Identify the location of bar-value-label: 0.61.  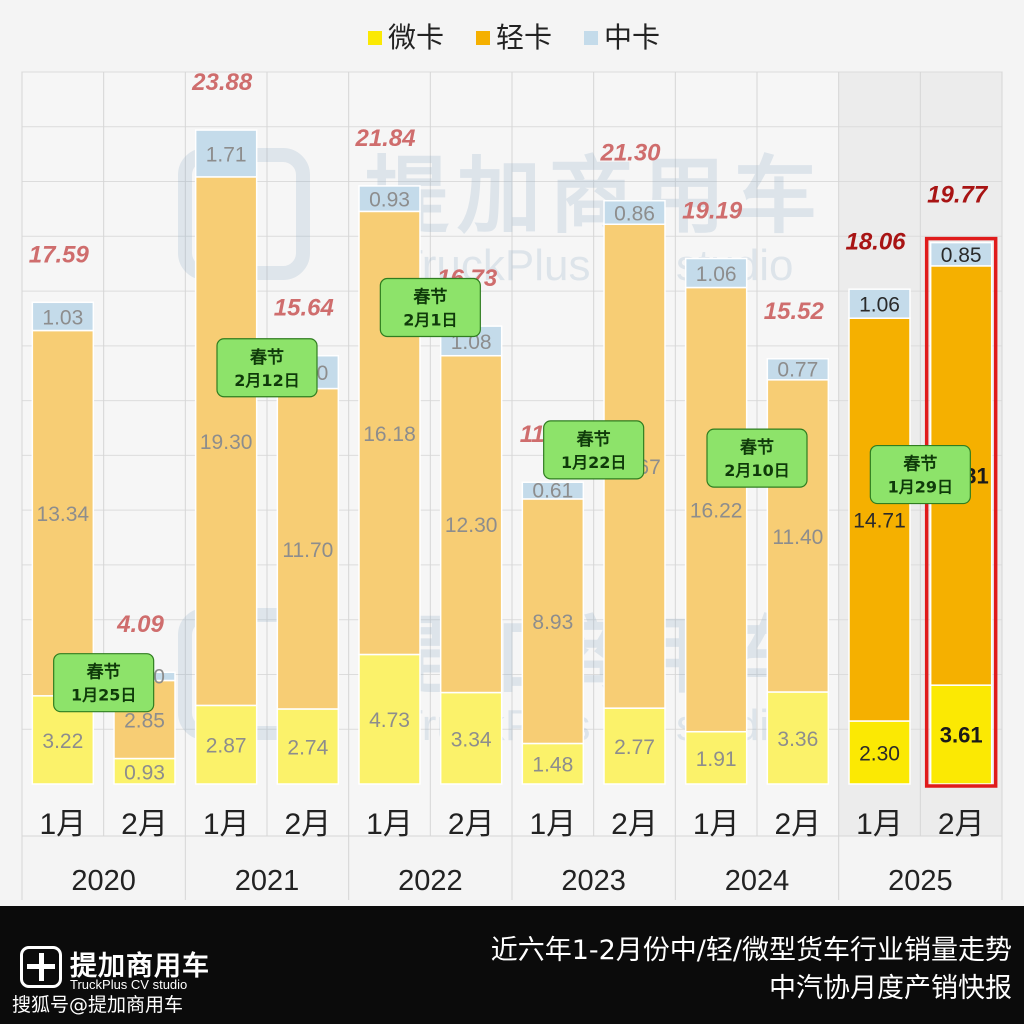
(552, 491).